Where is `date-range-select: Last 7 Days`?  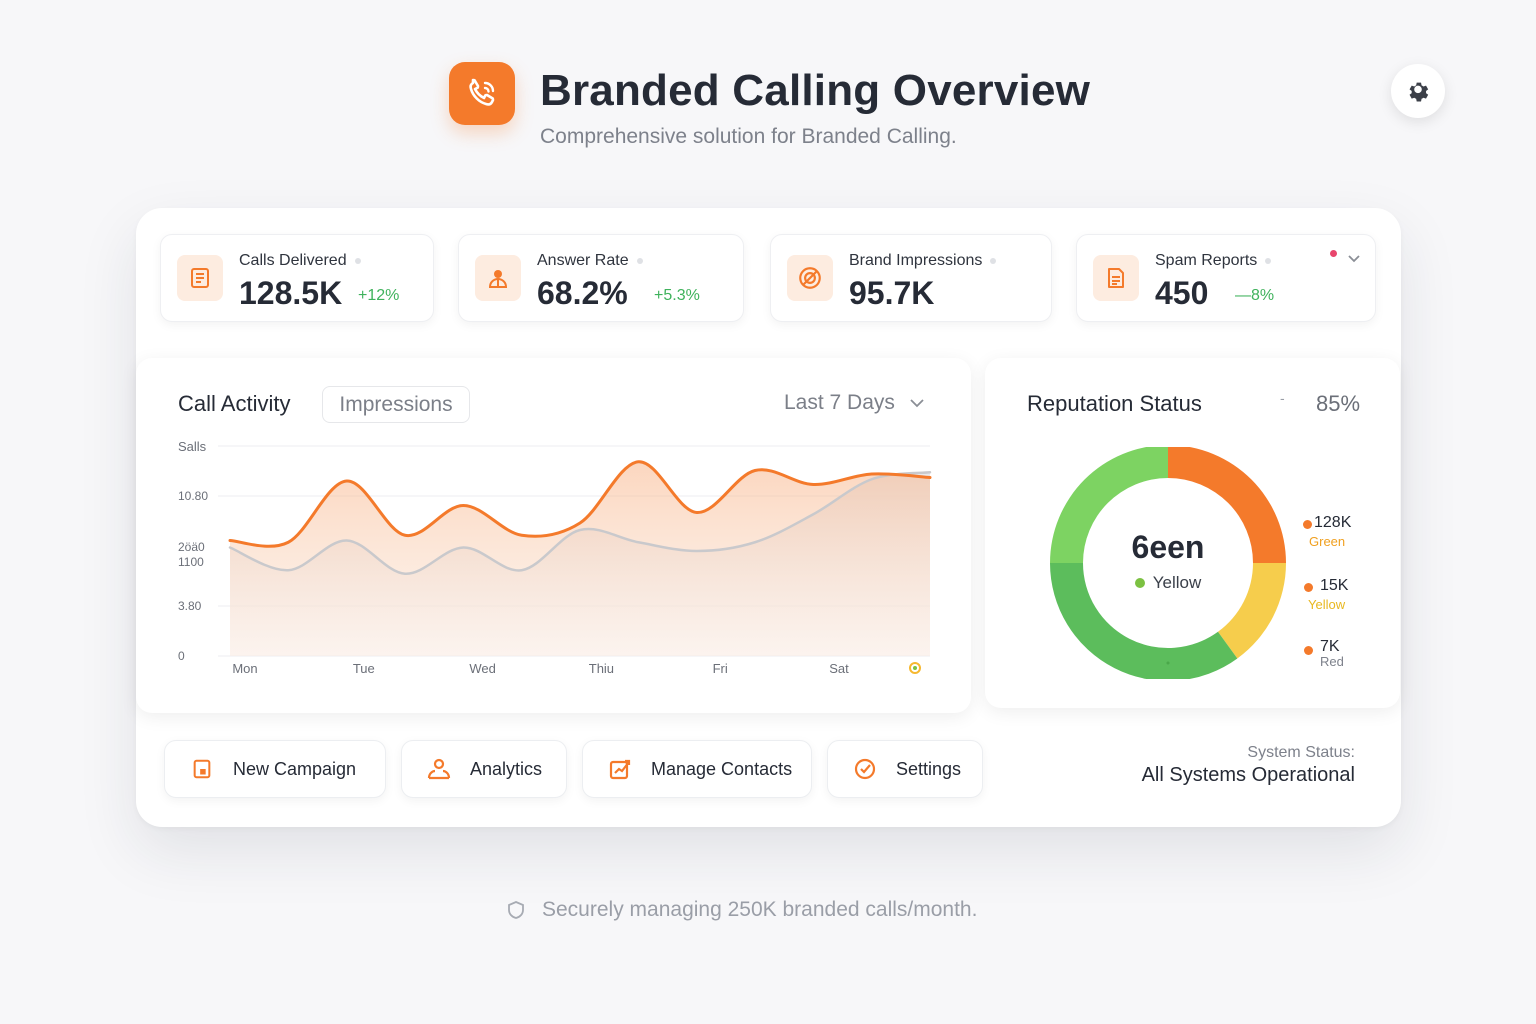
date-range-select: Last 7 Days is located at coordinates (854, 403).